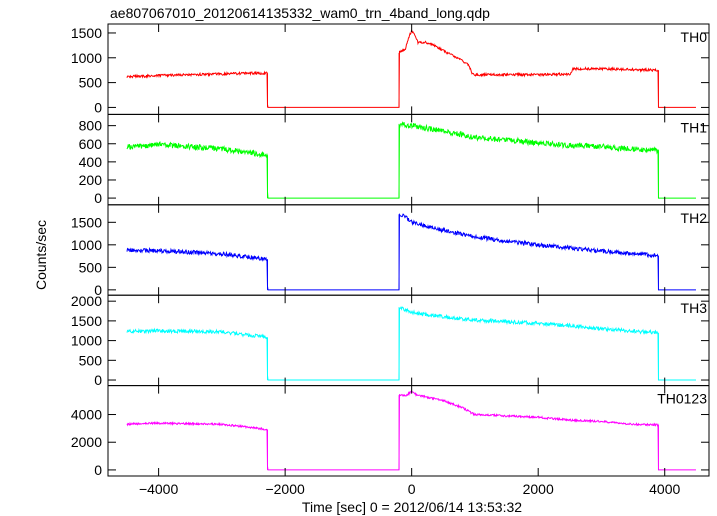 The height and width of the screenshot is (516, 717). I want to click on x-tick-label: 0, so click(412, 489).